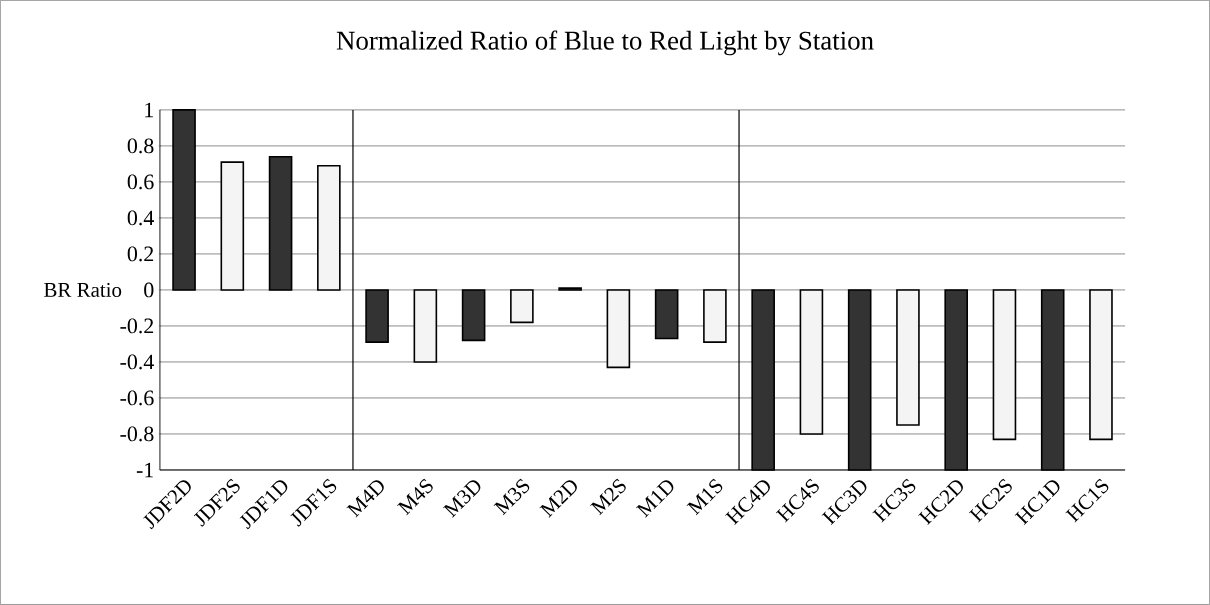 This screenshot has height=605, width=1210. I want to click on chart-title: Normalized Ratio of Blue to Red Light by Station, so click(605, 43).